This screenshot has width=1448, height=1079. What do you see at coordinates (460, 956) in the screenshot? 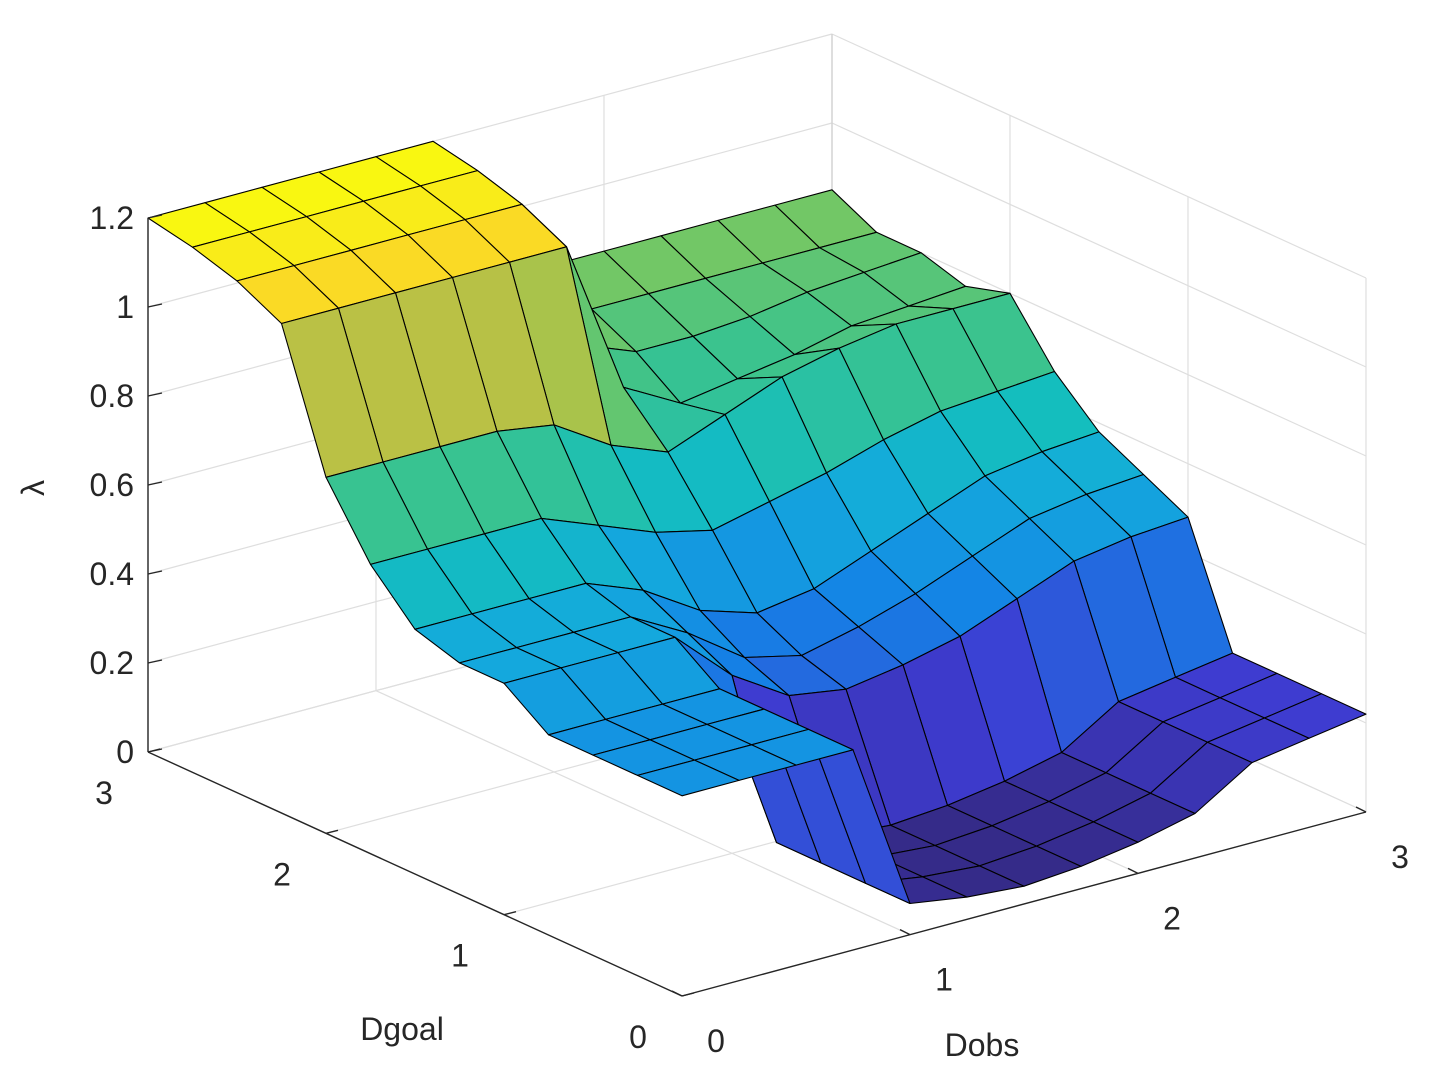
I see `y-tick-label: 1` at bounding box center [460, 956].